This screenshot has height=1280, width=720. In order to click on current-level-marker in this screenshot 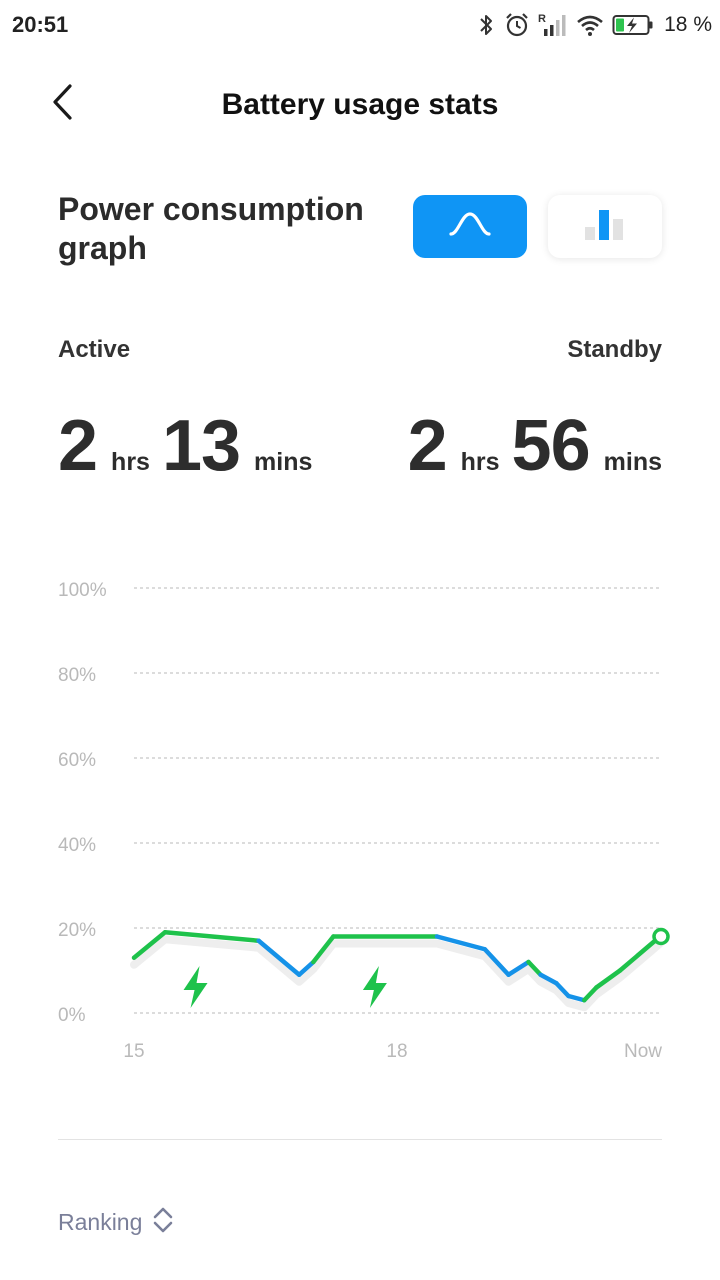, I will do `click(661, 936)`.